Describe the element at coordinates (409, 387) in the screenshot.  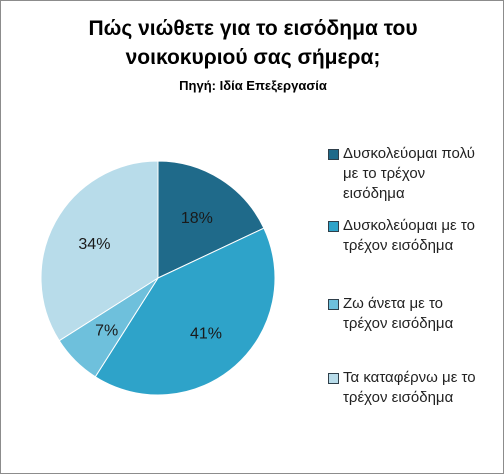
I see `legend-label-4: Τα καταφέρνω με το τρέχον εισόδημα` at that location.